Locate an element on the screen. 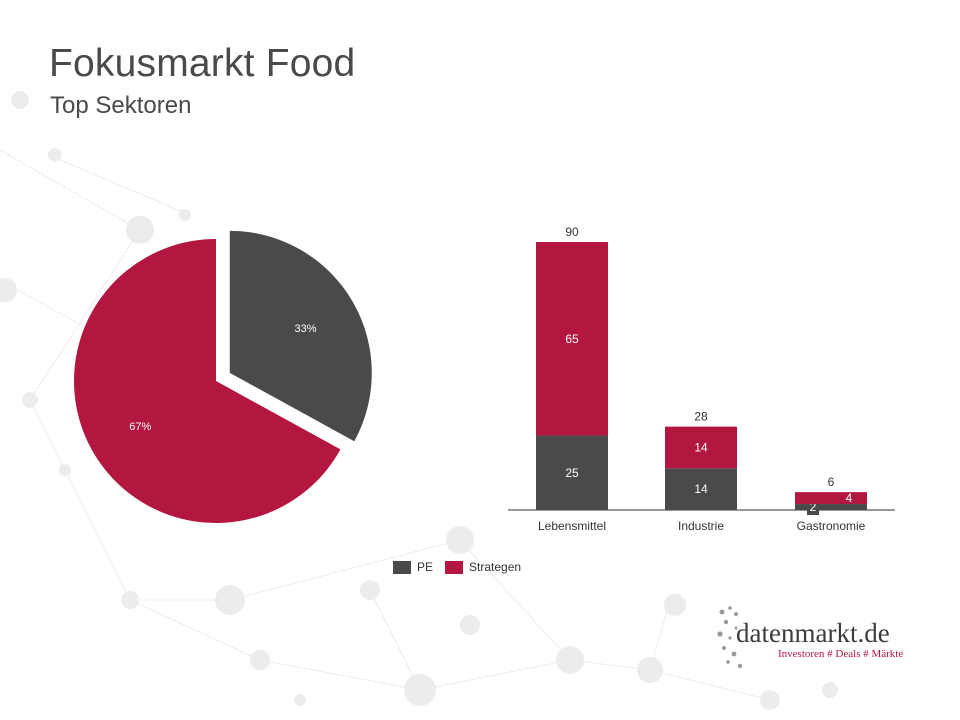  legend-item-pe: PE is located at coordinates (413, 567).